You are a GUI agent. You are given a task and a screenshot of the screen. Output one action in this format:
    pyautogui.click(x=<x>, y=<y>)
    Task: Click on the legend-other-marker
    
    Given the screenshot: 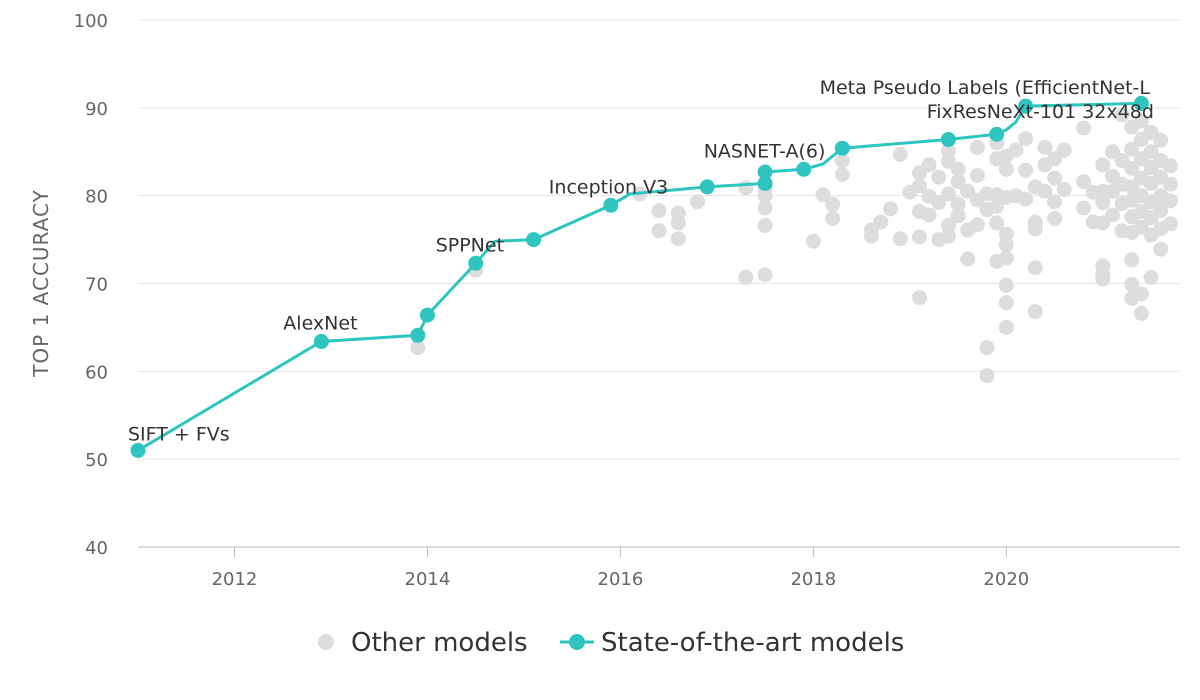 What is the action you would take?
    pyautogui.click(x=326, y=642)
    